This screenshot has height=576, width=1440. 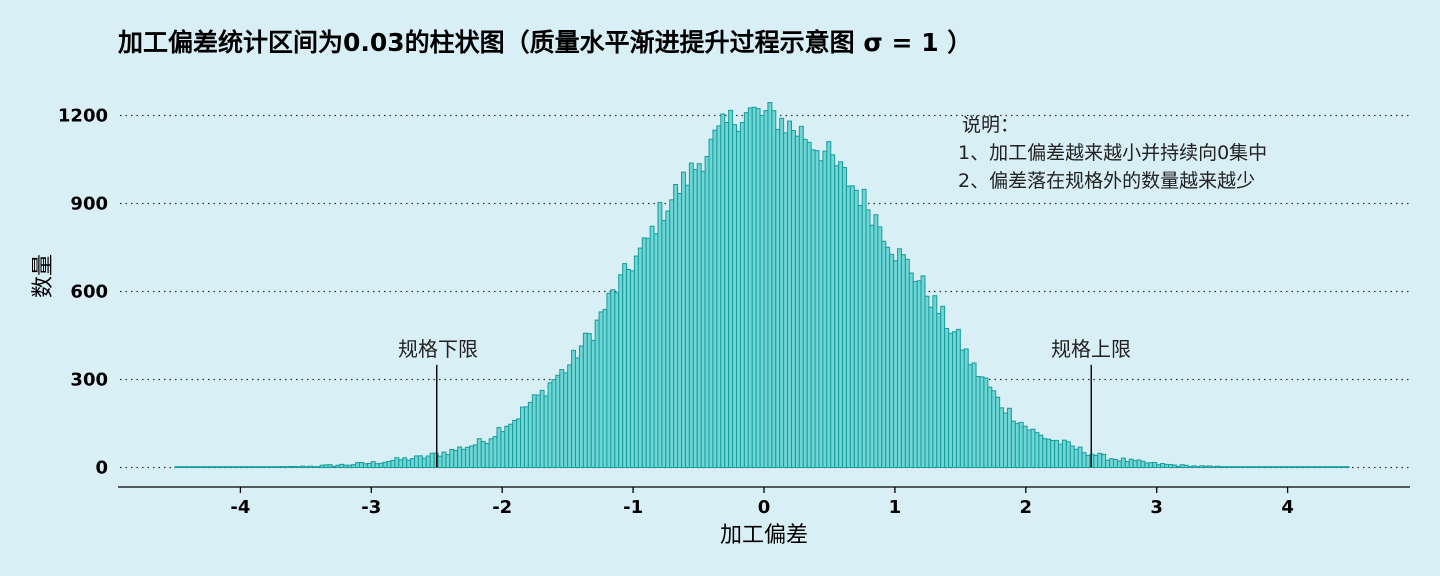 What do you see at coordinates (43, 276) in the screenshot?
I see `y-axis-title: 数量` at bounding box center [43, 276].